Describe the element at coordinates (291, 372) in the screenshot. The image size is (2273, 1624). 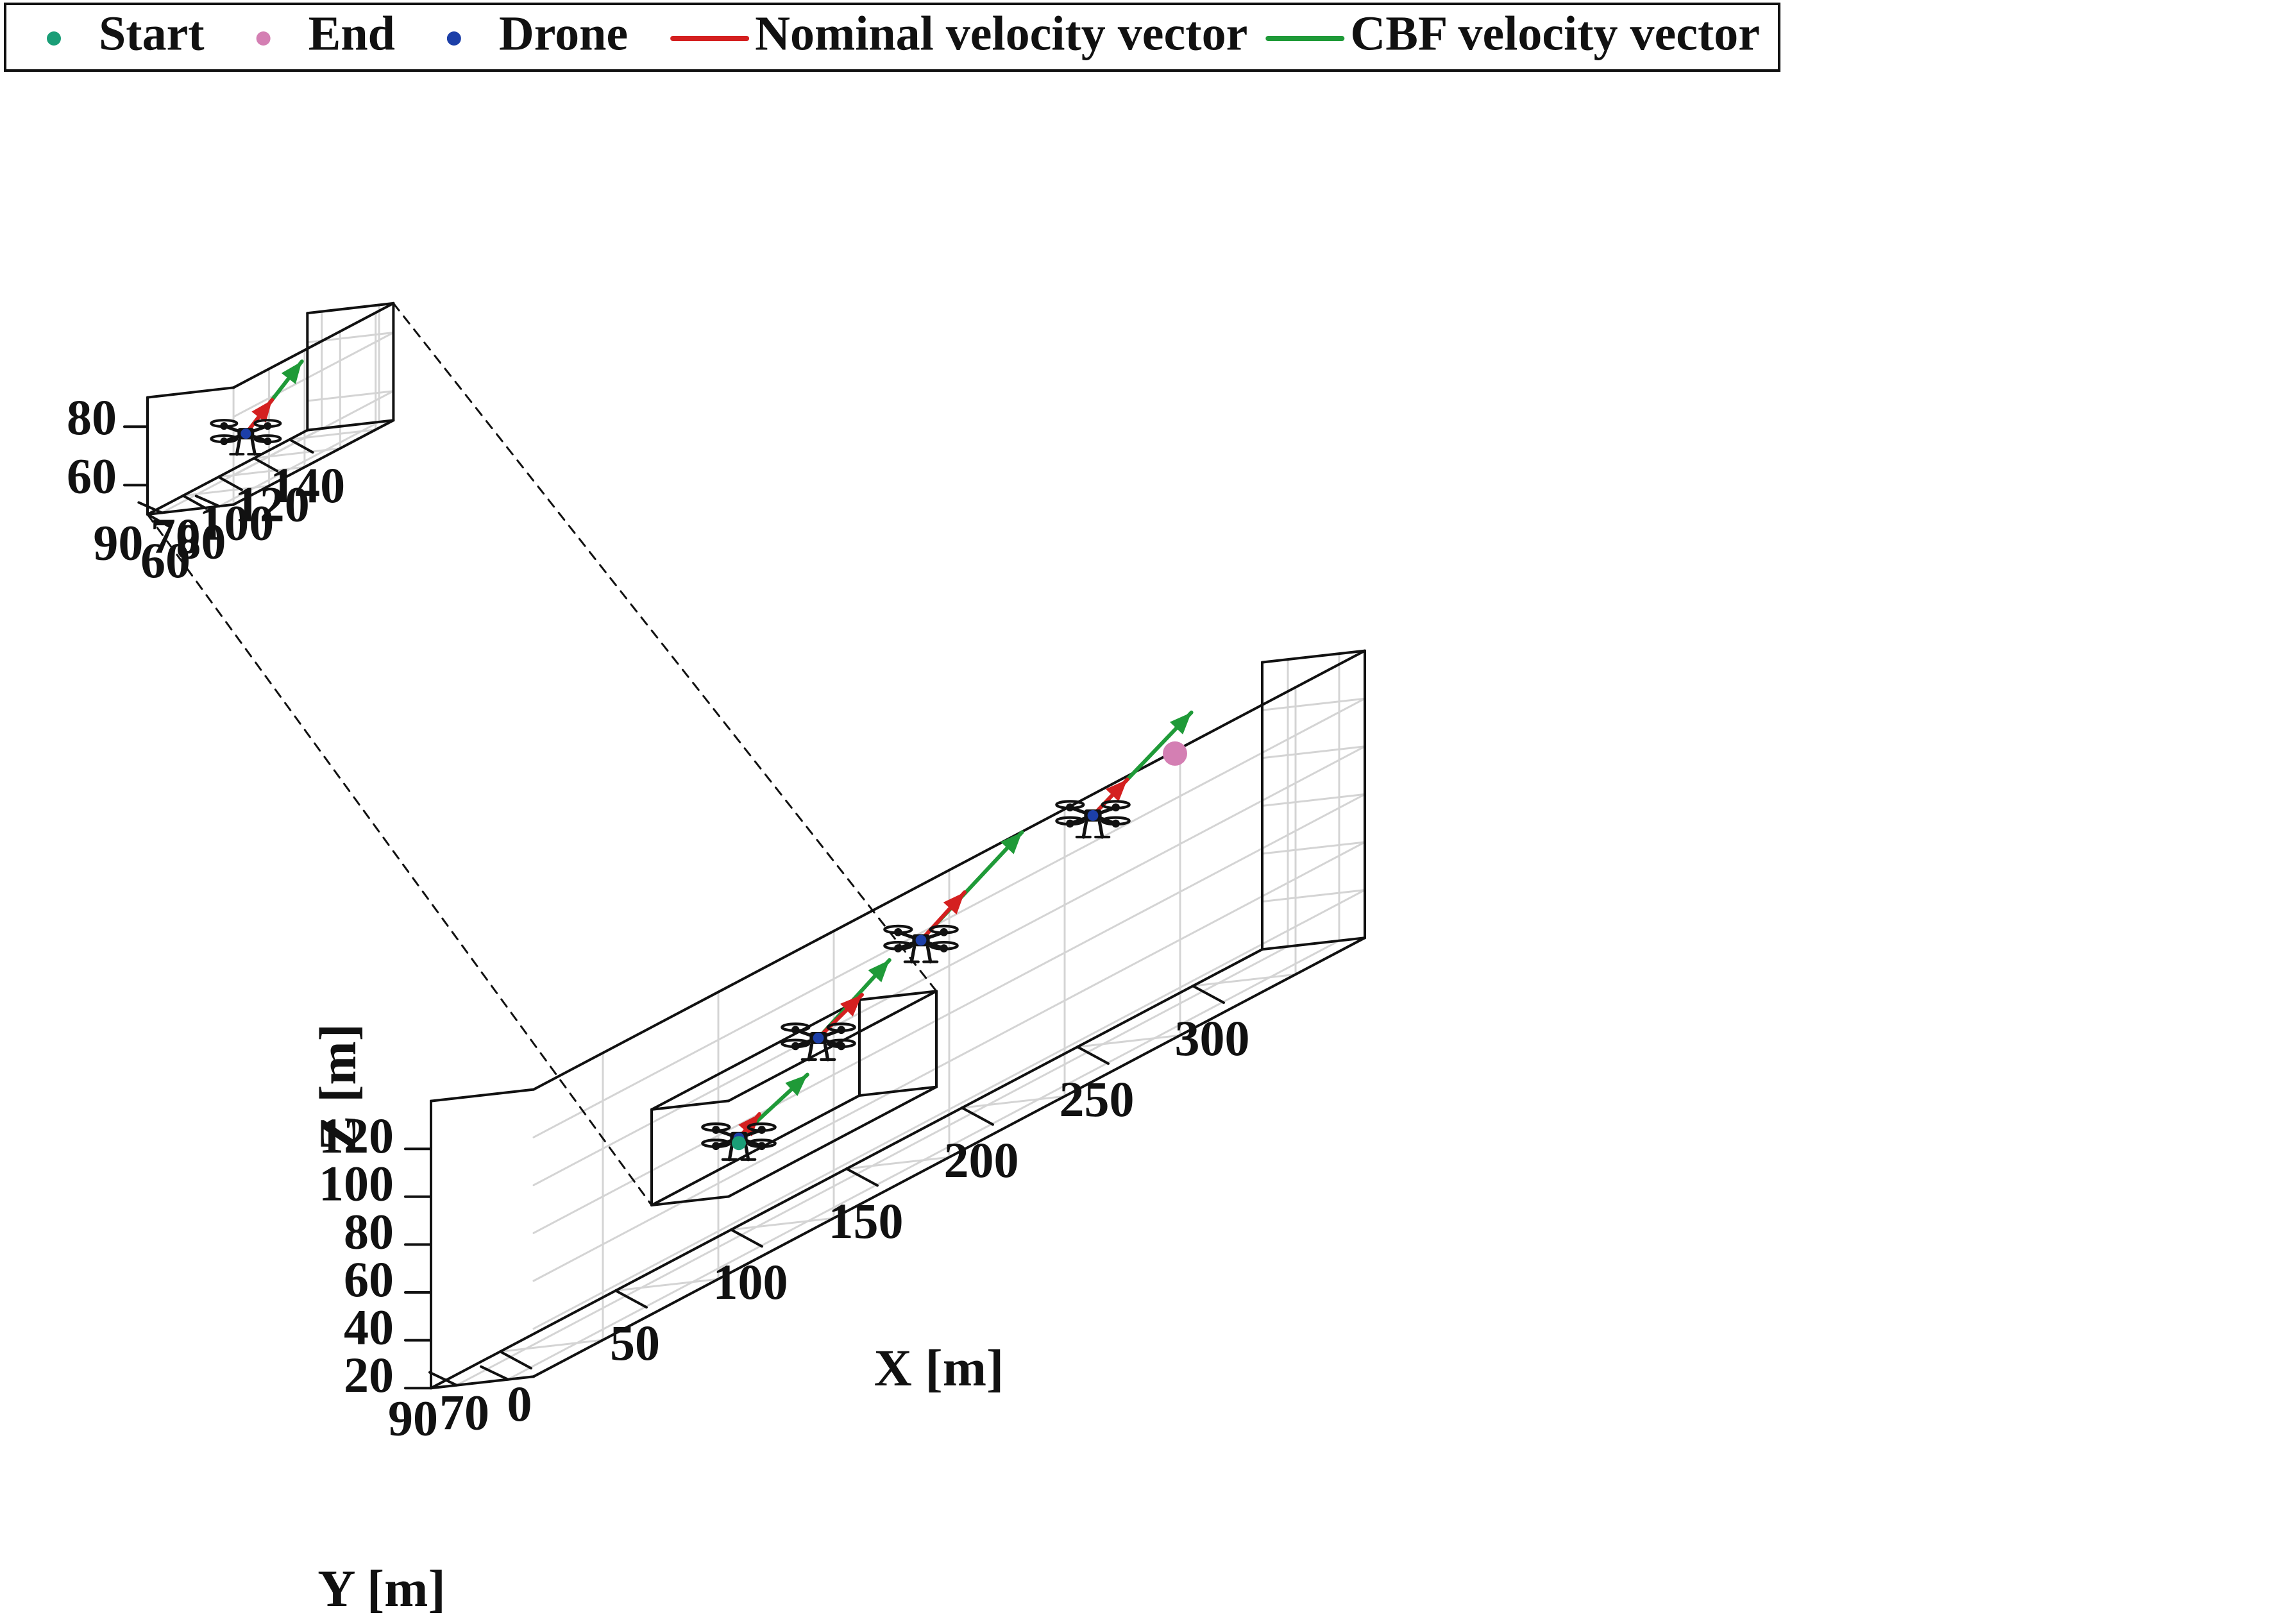
I see `inset-cbf-velocity-vector-head` at that location.